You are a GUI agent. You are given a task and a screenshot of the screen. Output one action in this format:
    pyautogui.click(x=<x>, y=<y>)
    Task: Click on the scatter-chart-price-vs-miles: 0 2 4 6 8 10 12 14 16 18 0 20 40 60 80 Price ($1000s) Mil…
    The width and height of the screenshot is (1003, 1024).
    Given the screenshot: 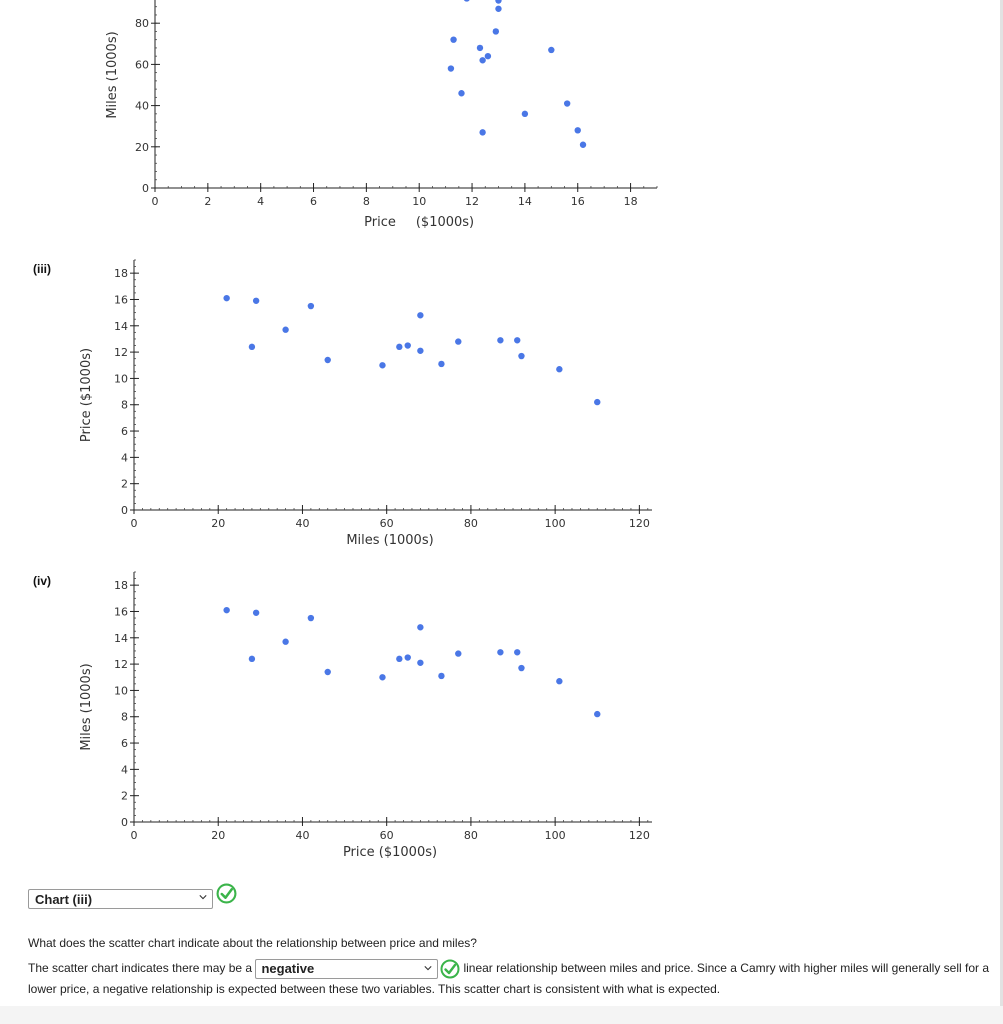 What is the action you would take?
    pyautogui.click(x=381, y=115)
    